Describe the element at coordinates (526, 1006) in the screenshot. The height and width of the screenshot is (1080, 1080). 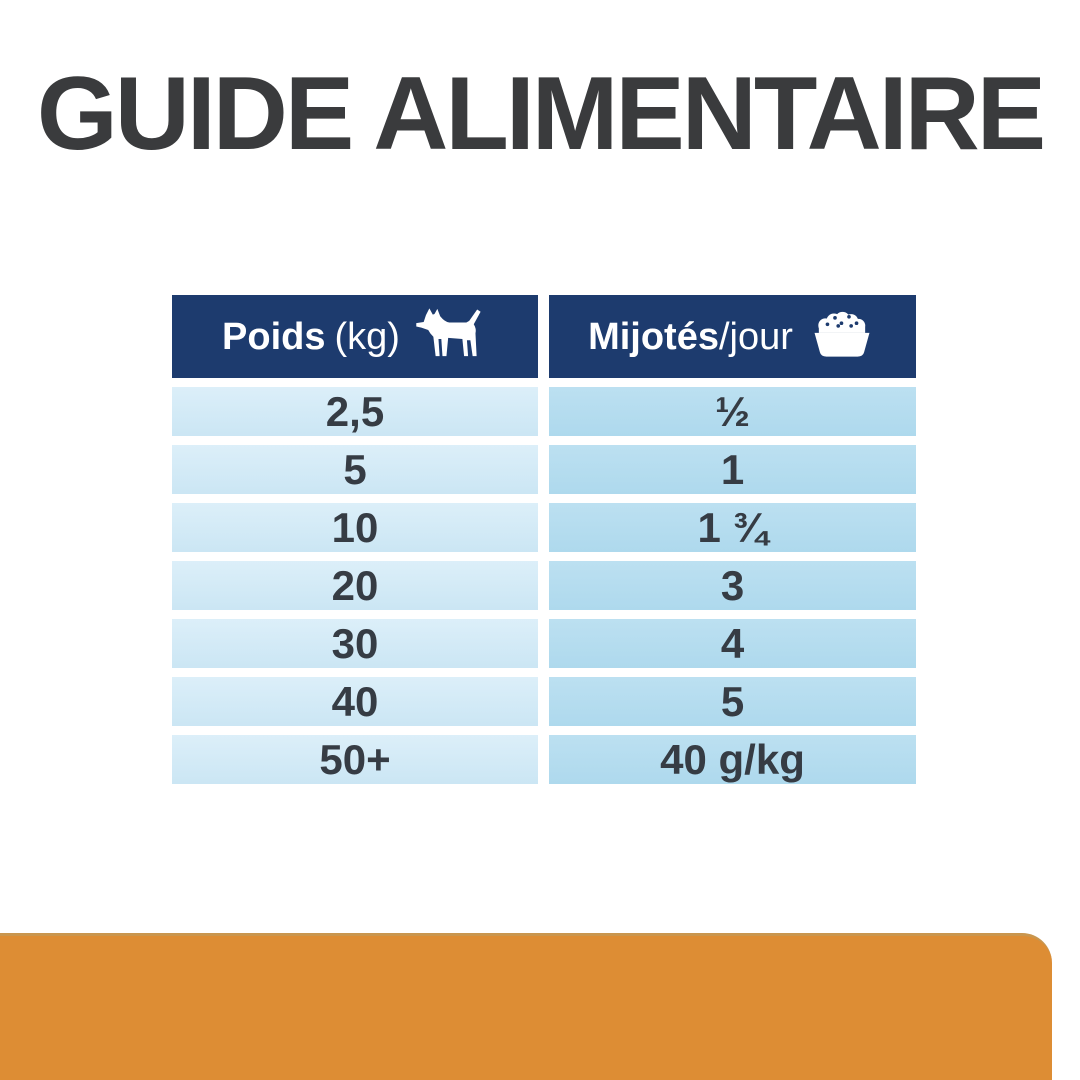
I see `bottom-orange-band` at that location.